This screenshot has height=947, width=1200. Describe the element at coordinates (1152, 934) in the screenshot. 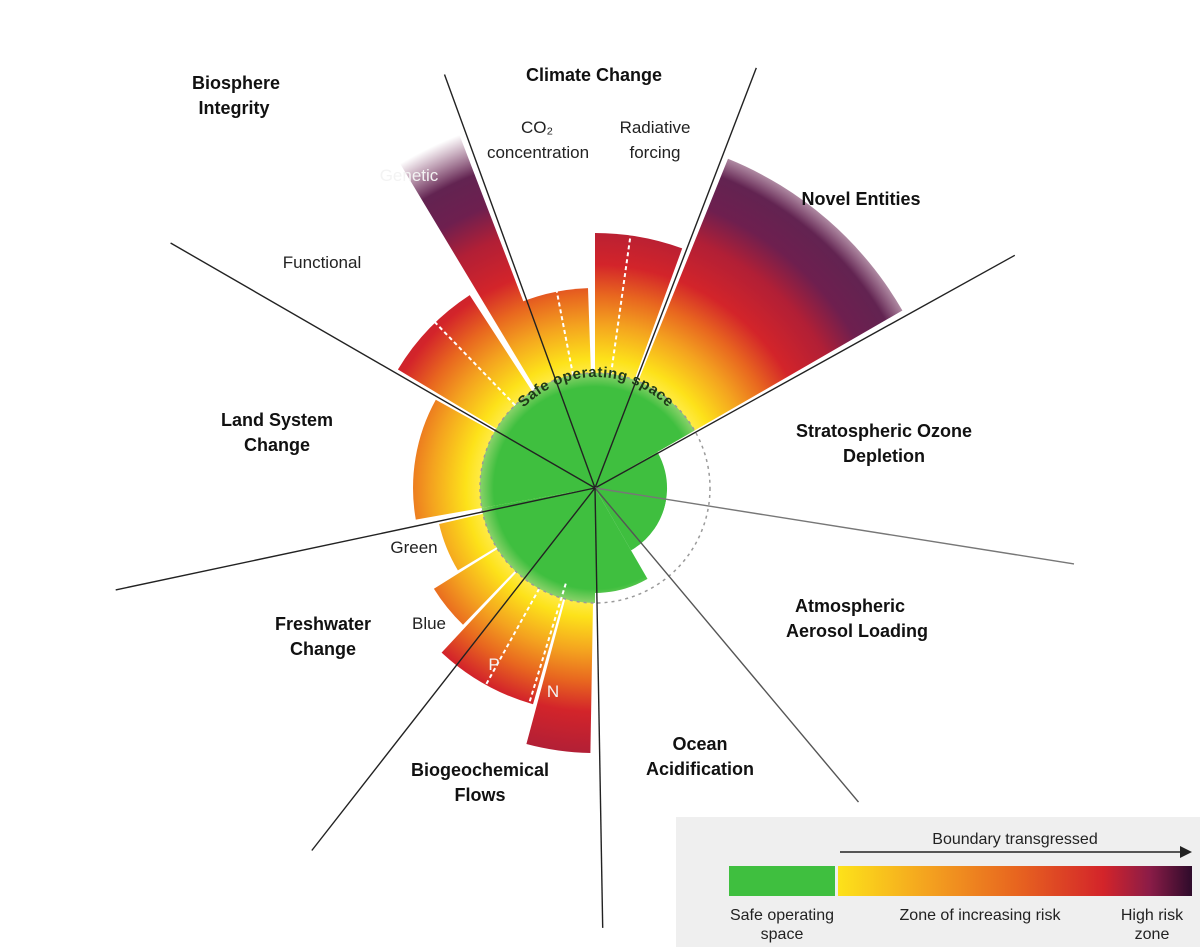

I see `legend-high-label-line2: zone` at that location.